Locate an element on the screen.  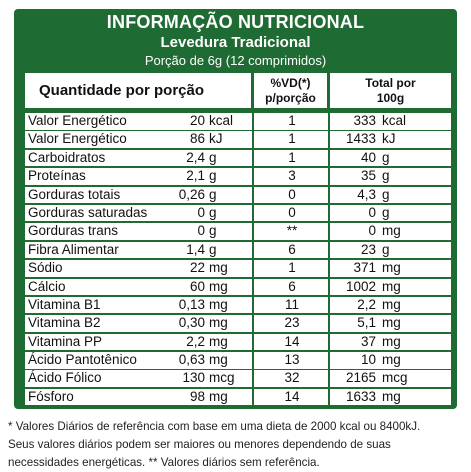
total-value: 0 is located at coordinates (372, 231).